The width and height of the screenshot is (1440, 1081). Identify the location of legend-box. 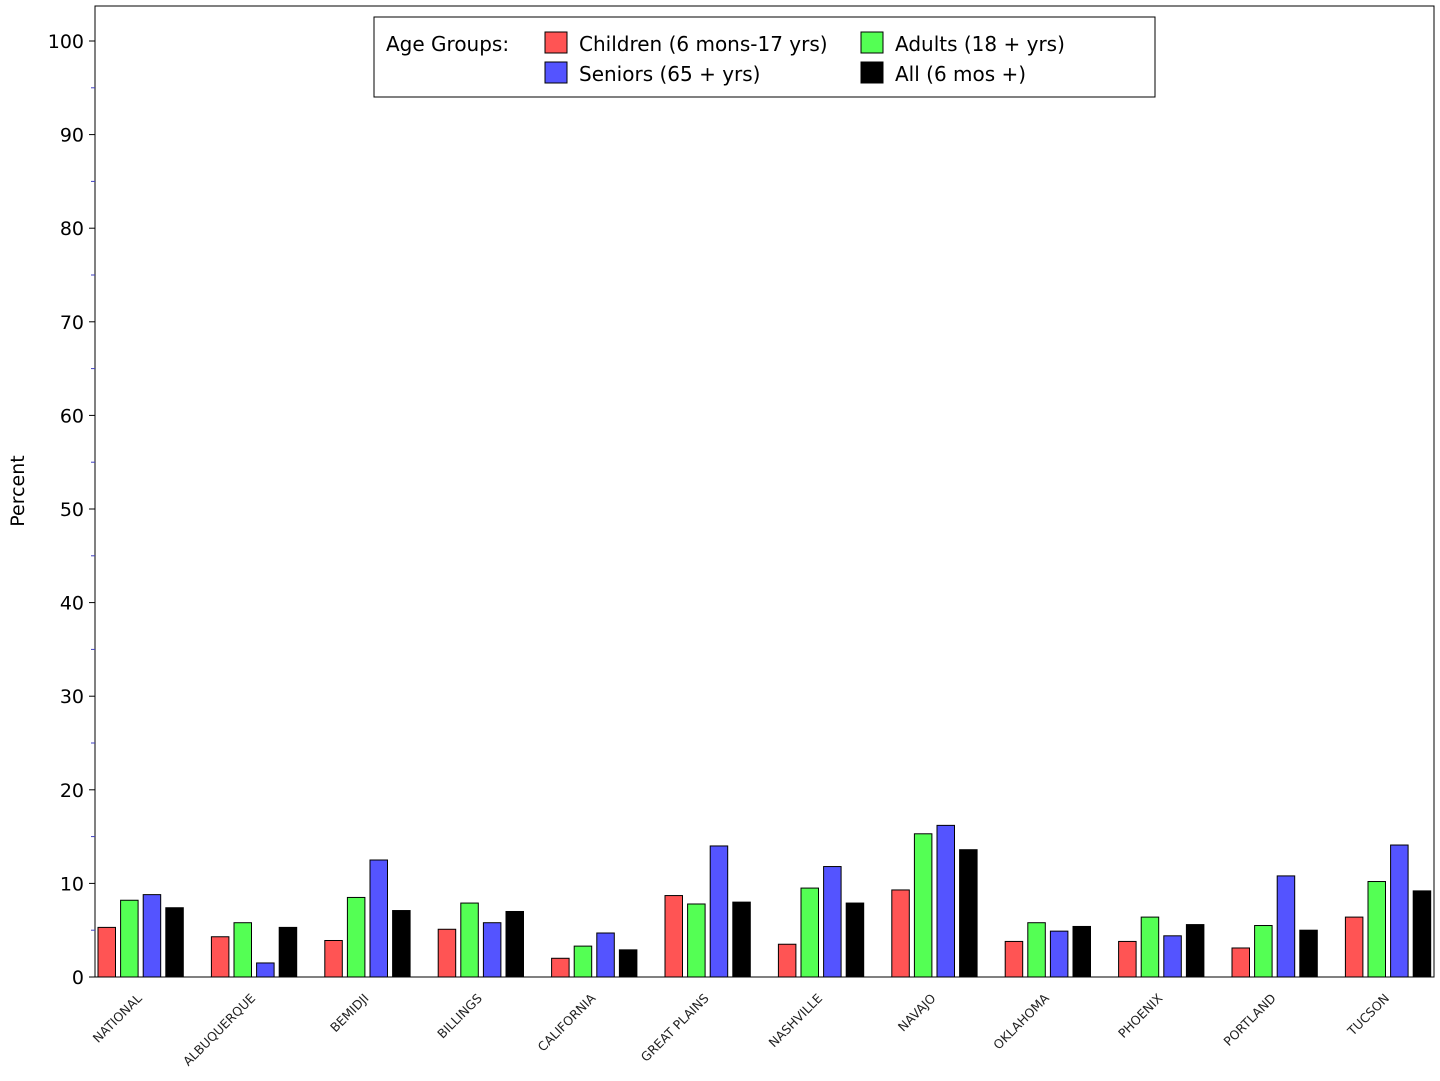
(764, 57).